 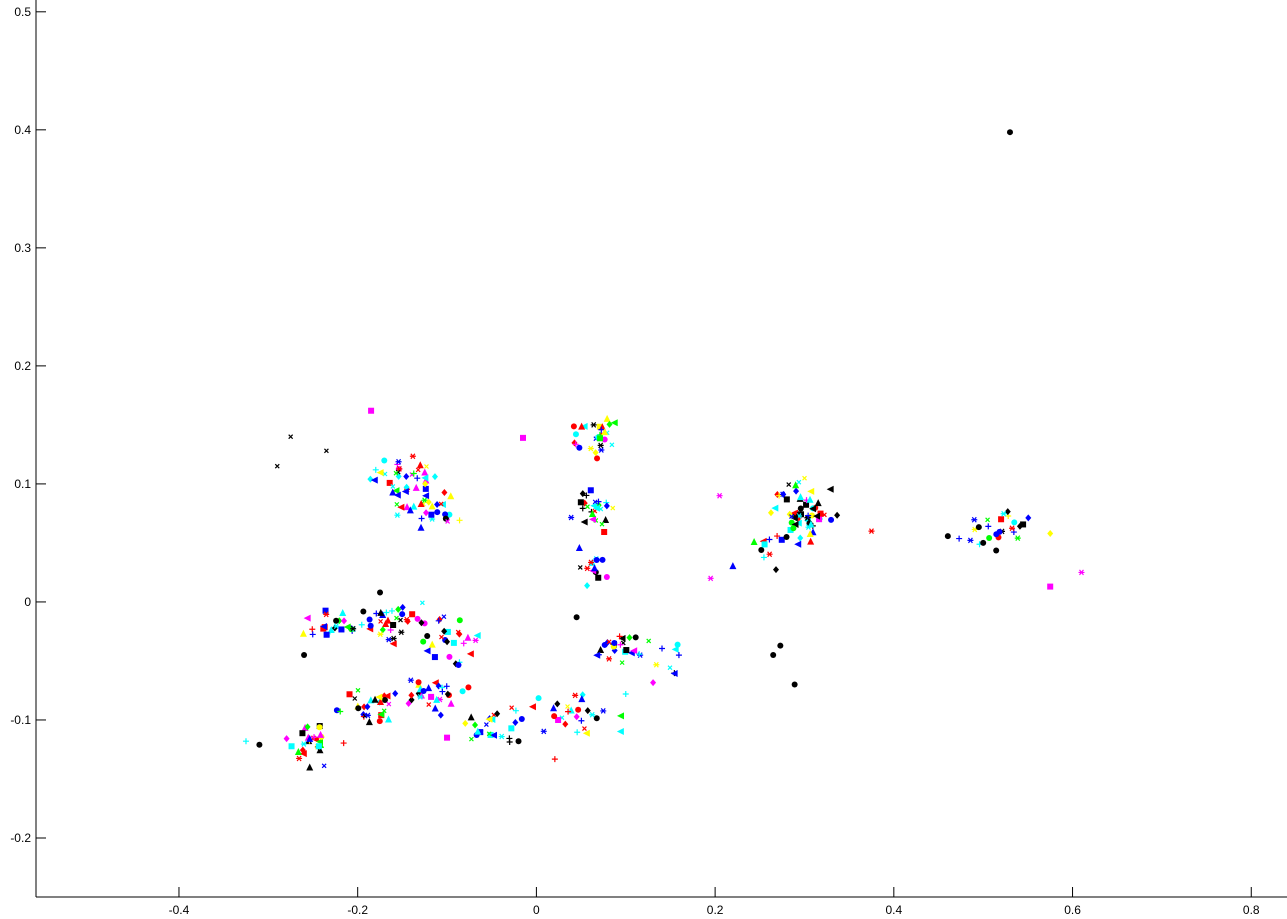 What do you see at coordinates (412, 614) in the screenshot?
I see `data-point-red-square` at bounding box center [412, 614].